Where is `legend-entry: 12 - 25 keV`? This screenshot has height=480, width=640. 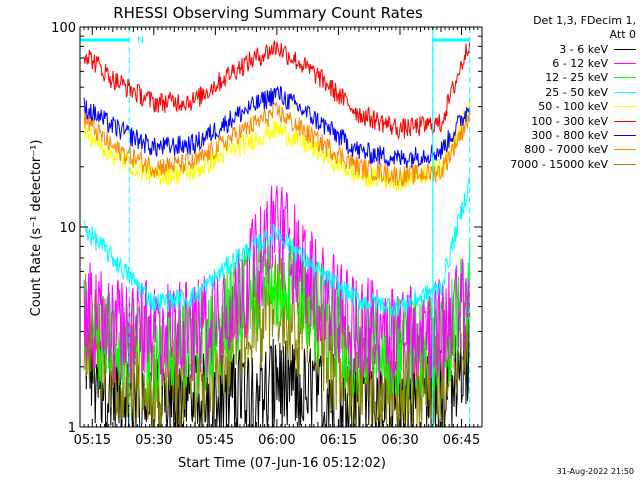
legend-entry: 12 - 25 keV is located at coordinates (556, 78).